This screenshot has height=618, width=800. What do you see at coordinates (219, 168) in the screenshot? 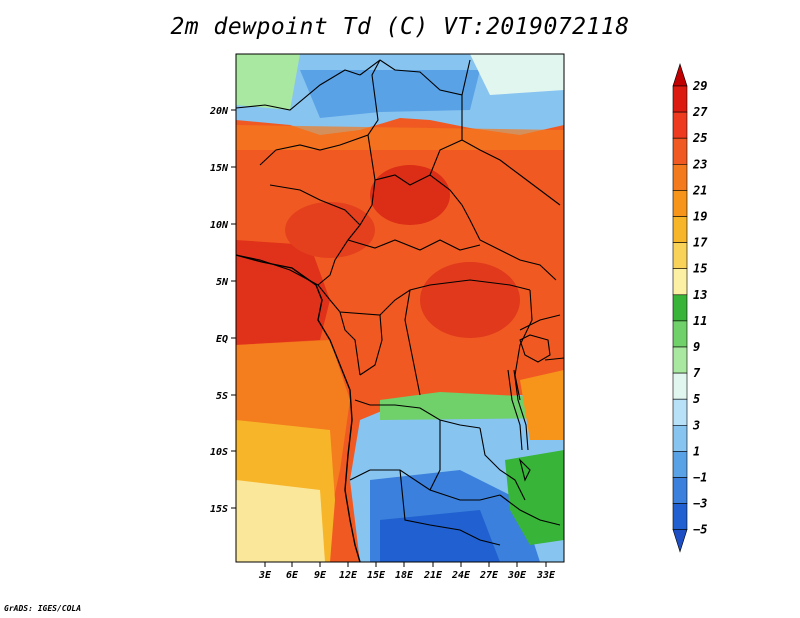
I see `lat-label: 15N` at bounding box center [219, 168].